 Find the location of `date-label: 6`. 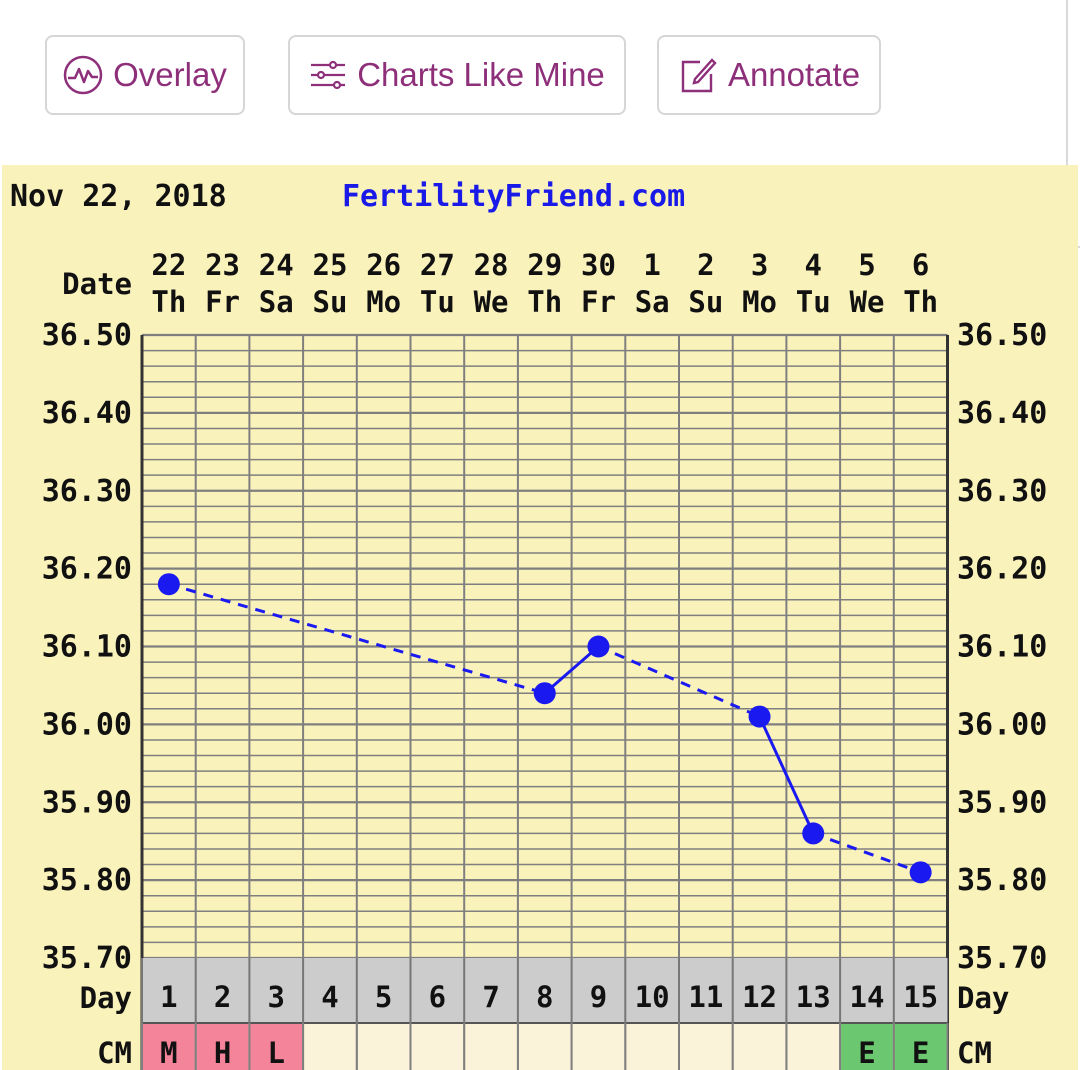

date-label: 6 is located at coordinates (920, 265).